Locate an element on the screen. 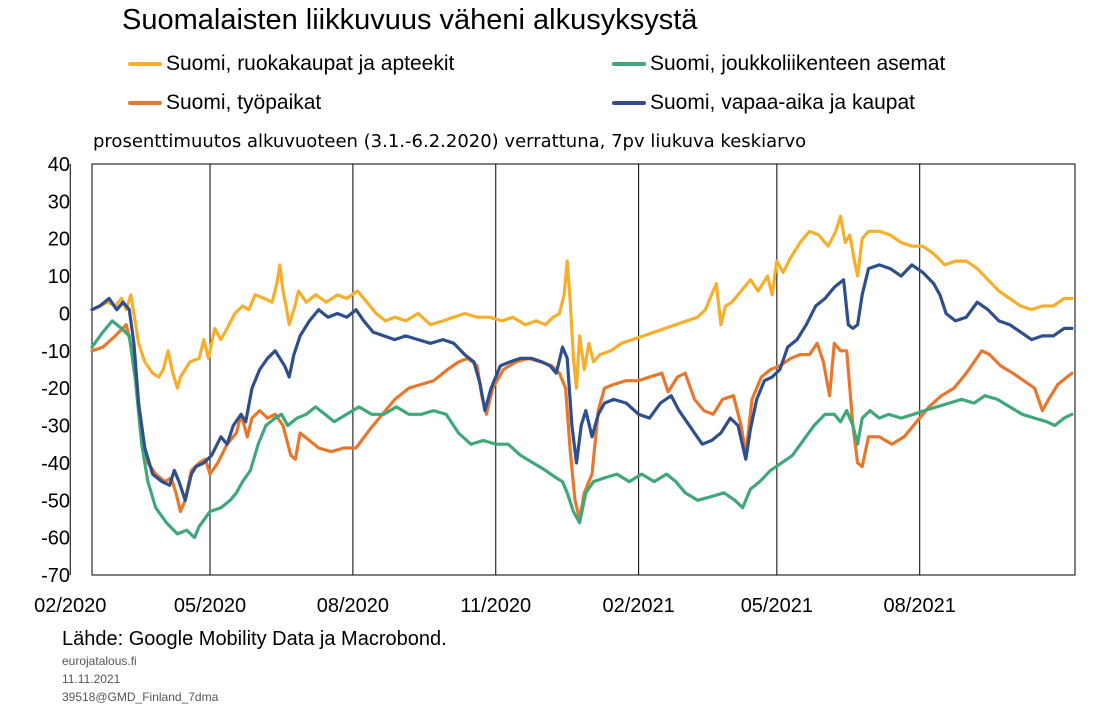  legend-swatch-transit is located at coordinates (629, 64).